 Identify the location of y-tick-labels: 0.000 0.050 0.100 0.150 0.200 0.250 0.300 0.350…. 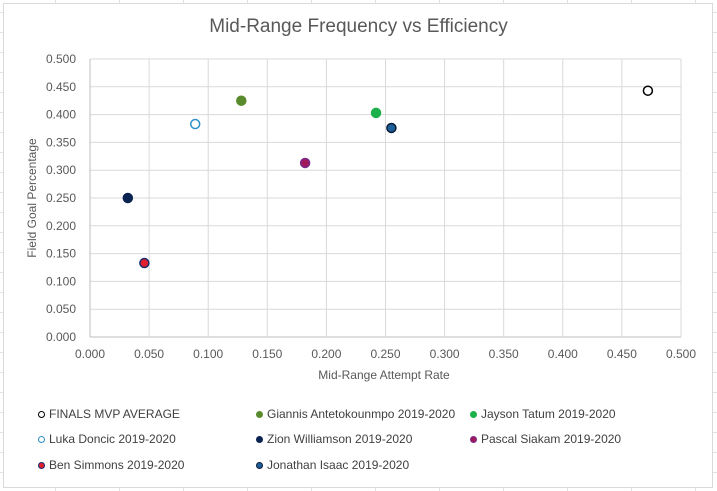
(61, 198).